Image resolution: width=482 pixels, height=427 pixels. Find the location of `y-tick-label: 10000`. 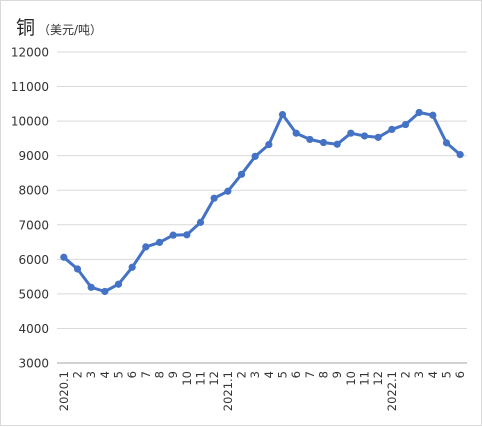

y-tick-label: 10000 is located at coordinates (30, 122).